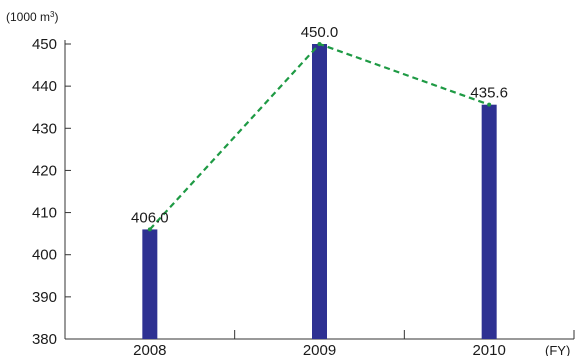  I want to click on x-tick-label: 2010, so click(488, 349).